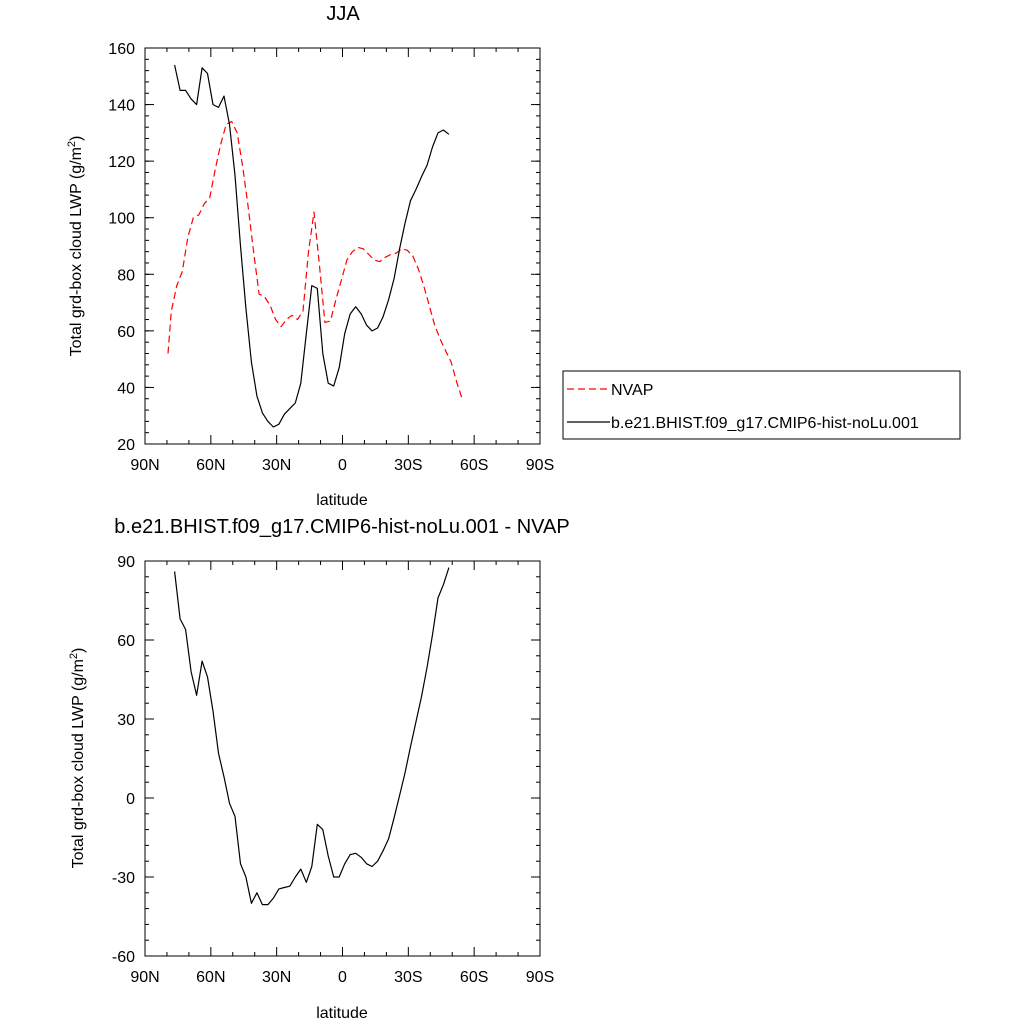  Describe the element at coordinates (276, 977) in the screenshot. I see `chart-bottom-x-tick-label: 30N` at that location.